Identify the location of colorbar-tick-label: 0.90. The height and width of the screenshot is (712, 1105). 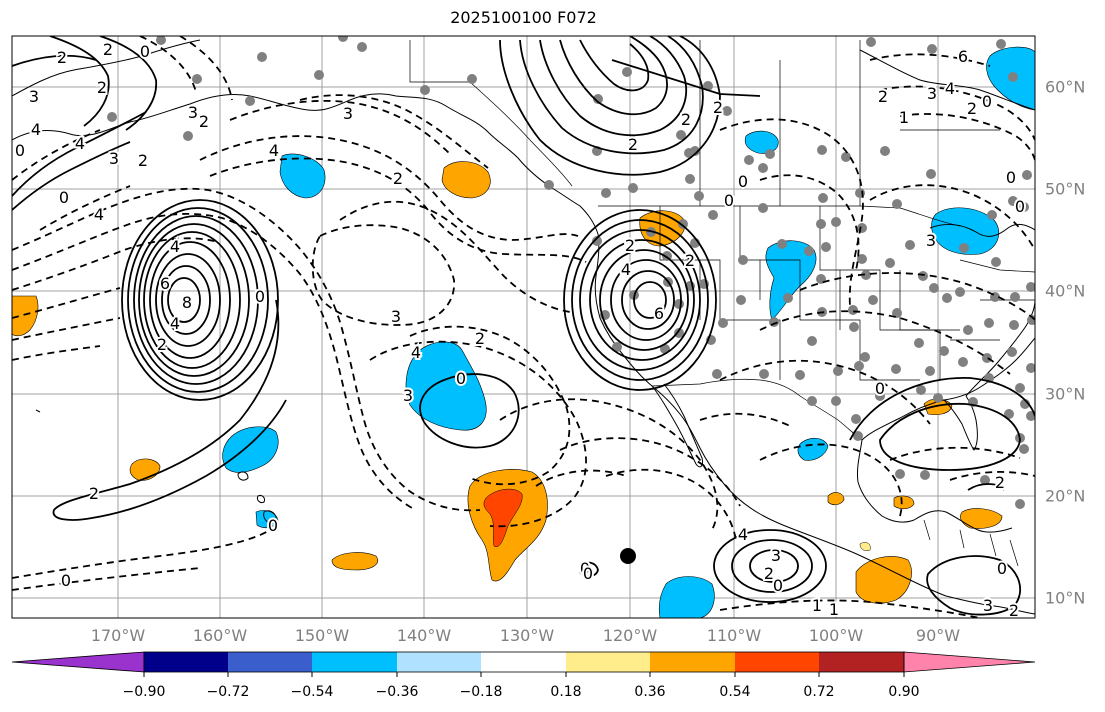
(904, 692).